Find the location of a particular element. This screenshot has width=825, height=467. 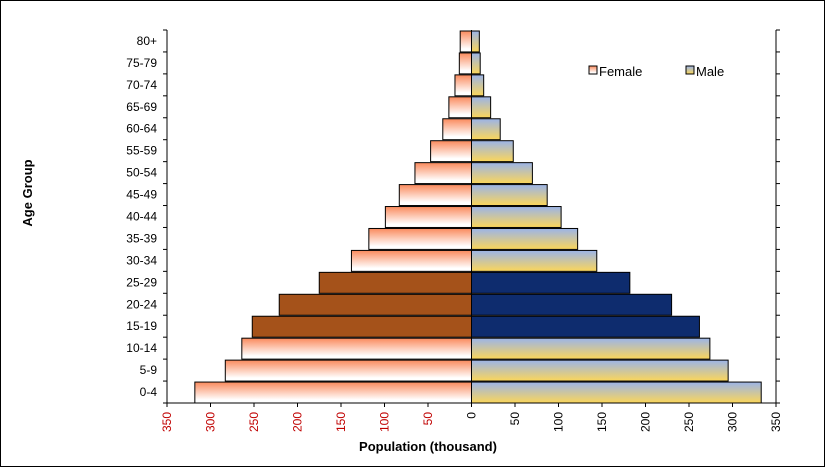

y-tick-label: 20-24 is located at coordinates (141, 304).